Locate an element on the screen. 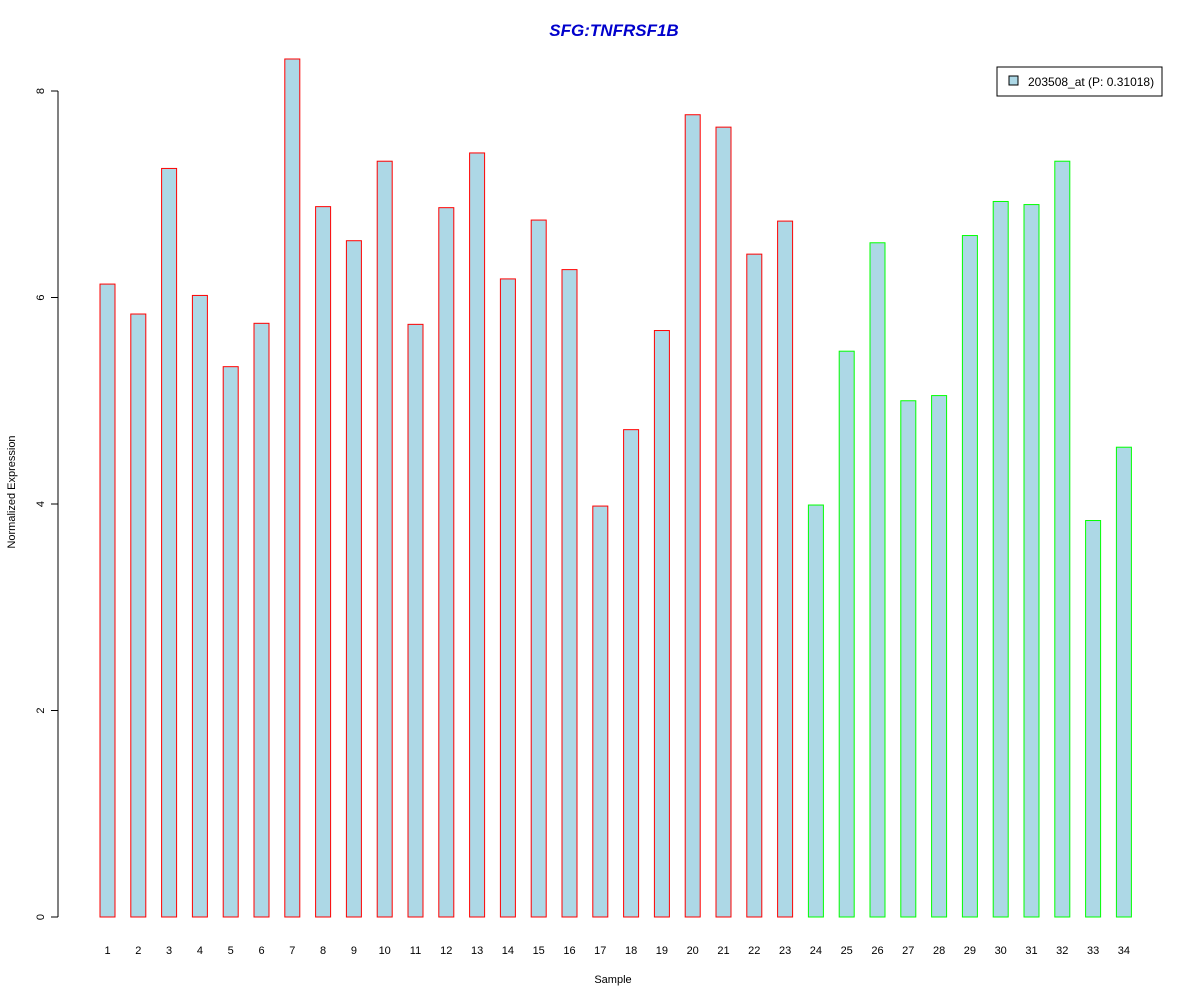 The image size is (1200, 1000). x-tick-label: 27 is located at coordinates (908, 951).